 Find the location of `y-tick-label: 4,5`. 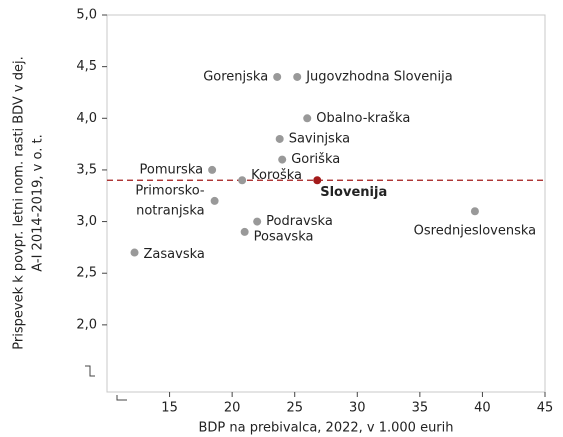

y-tick-label: 4,5 is located at coordinates (86, 66).